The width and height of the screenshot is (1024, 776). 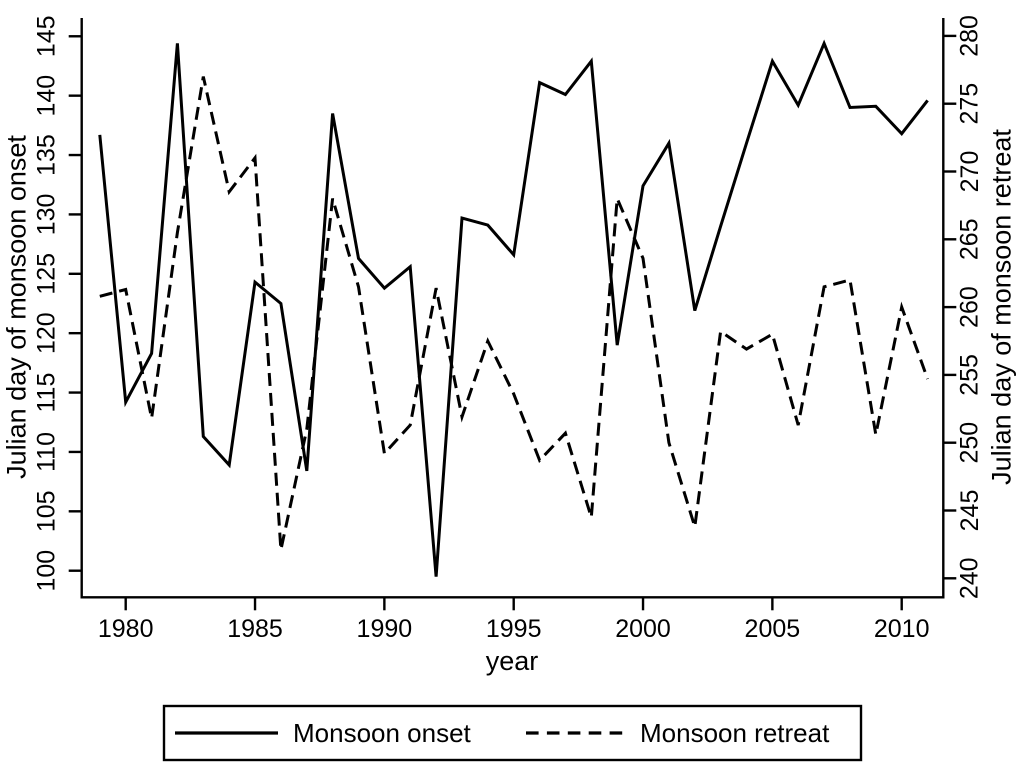 I want to click on y-right-tick-label: 240, so click(x=970, y=578).